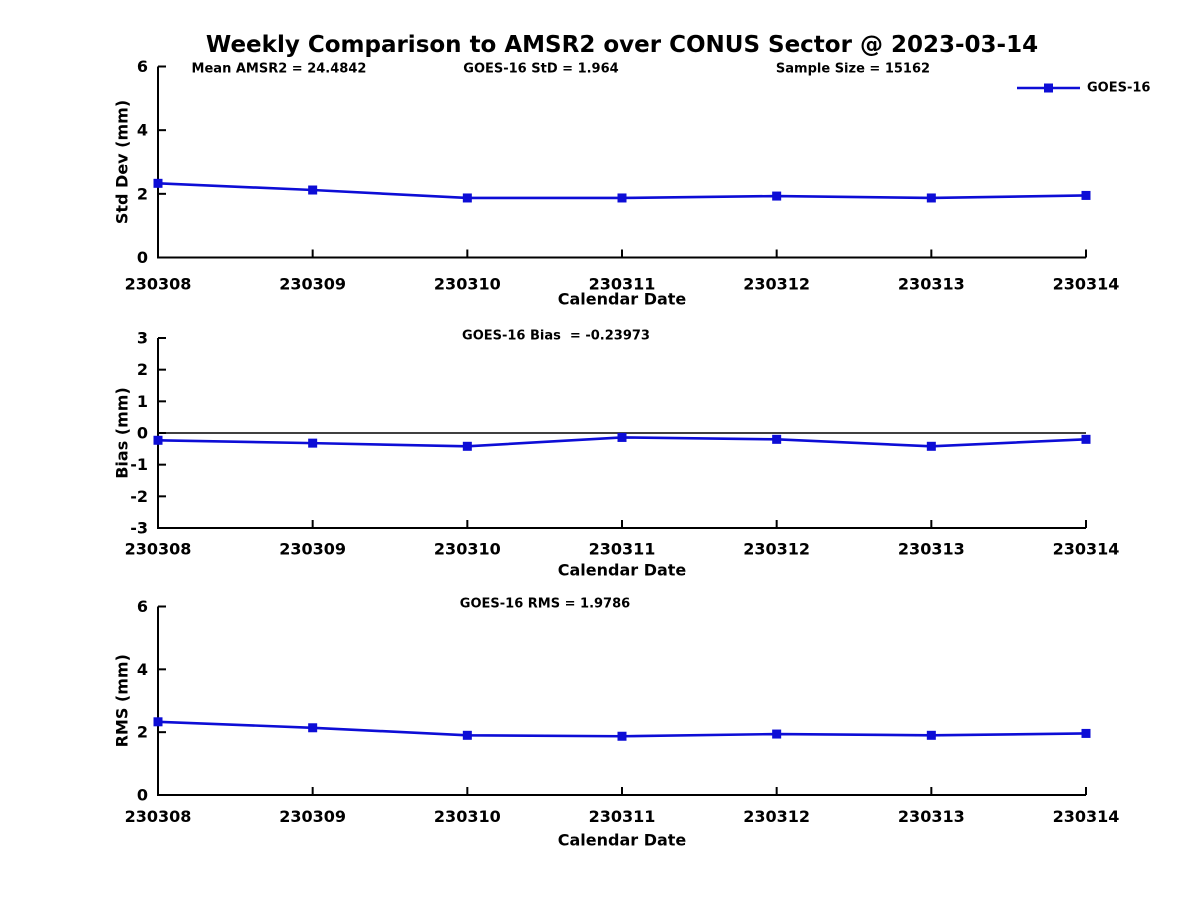 The height and width of the screenshot is (904, 1200). Describe the element at coordinates (545, 604) in the screenshot. I see `stat-annotation: GOES-16 RMS = 1.9786` at that location.